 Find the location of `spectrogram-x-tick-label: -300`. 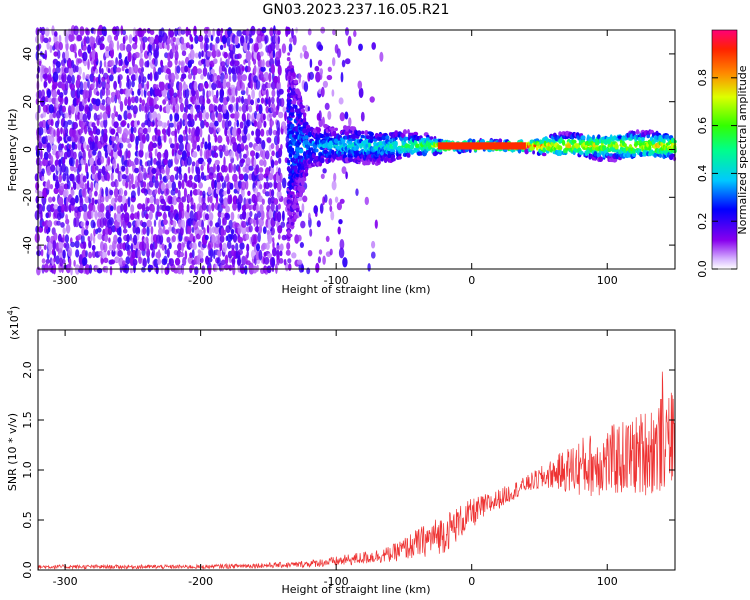

spectrogram-x-tick-label: -300 is located at coordinates (65, 280).